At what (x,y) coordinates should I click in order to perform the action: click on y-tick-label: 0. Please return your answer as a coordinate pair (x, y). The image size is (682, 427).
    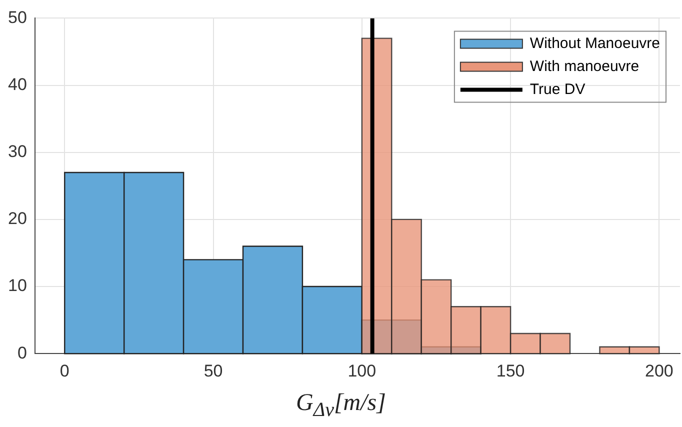
    Looking at the image, I should click on (22, 352).